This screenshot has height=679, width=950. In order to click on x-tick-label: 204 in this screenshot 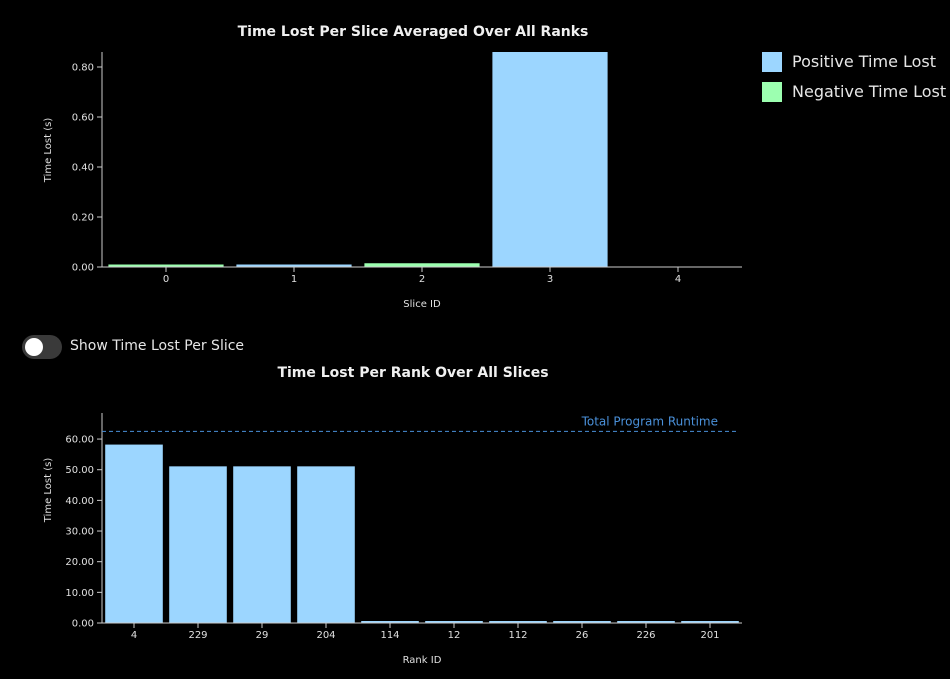, I will do `click(325, 635)`.